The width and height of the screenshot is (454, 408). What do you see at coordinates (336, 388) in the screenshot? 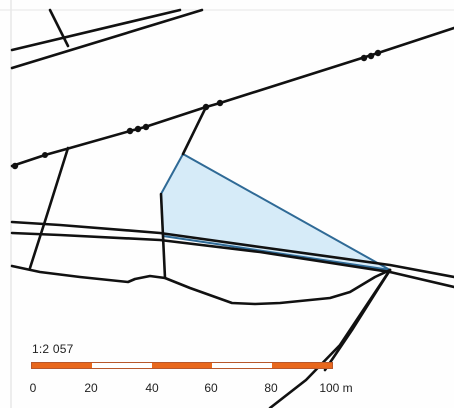
I see `scale-tick-label: 100 m` at bounding box center [336, 388].